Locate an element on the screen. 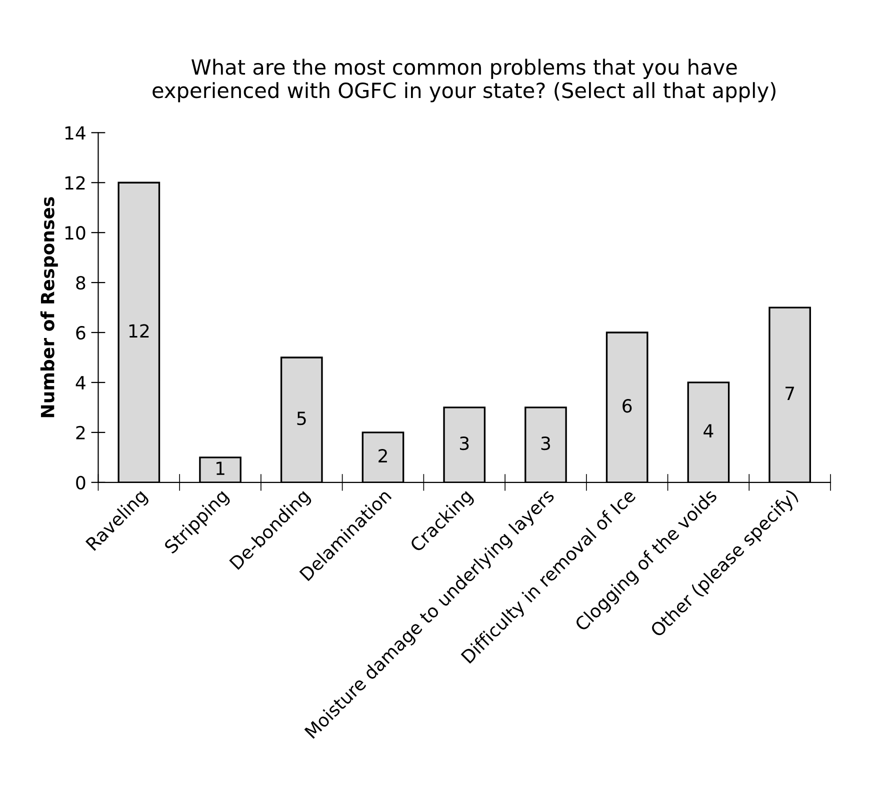 The height and width of the screenshot is (804, 893). data-label: 4 is located at coordinates (709, 431).